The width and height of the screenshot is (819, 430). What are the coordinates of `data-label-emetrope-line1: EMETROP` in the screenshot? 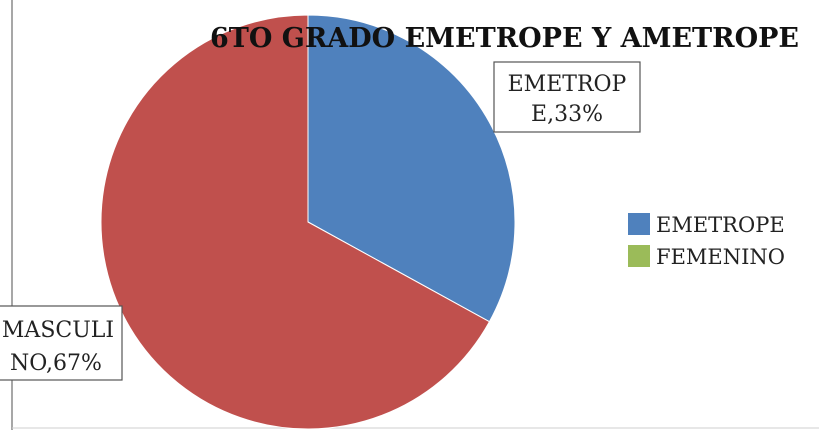 It's located at (567, 84).